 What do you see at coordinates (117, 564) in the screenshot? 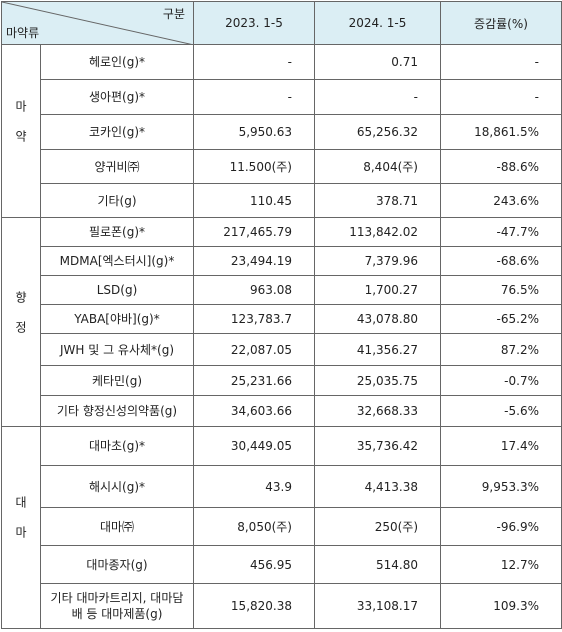
I see `item-name: 대마종자(g)` at bounding box center [117, 564].